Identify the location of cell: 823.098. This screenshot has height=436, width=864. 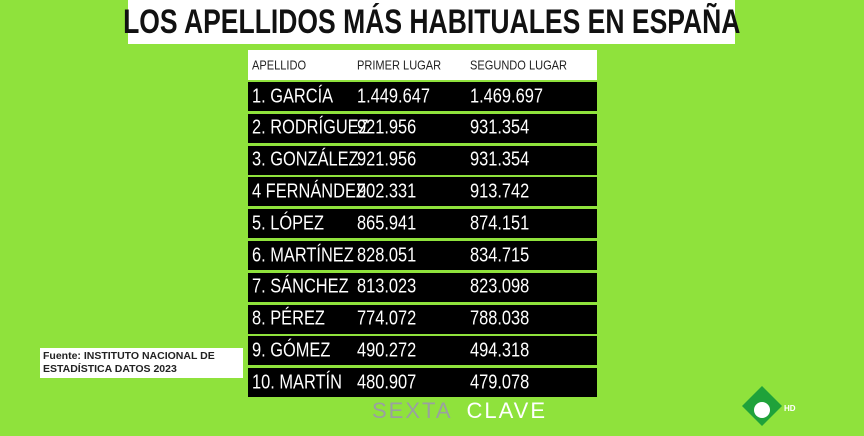
(500, 286).